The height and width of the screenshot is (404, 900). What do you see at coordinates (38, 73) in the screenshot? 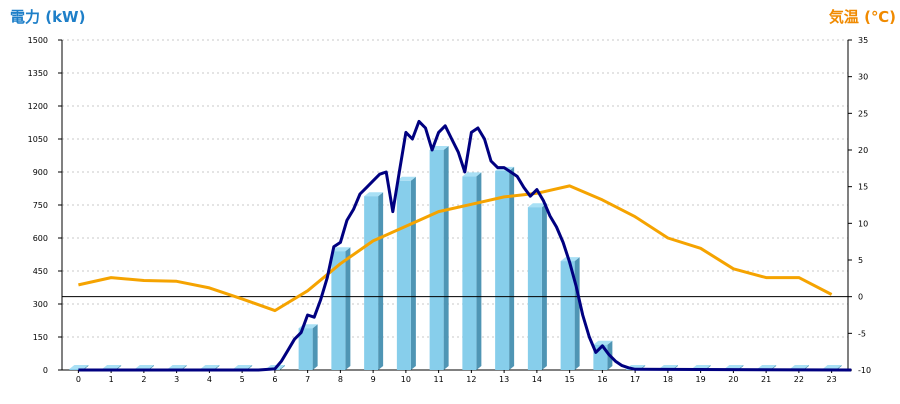
I see `left-tick-label: 1350` at bounding box center [38, 73].